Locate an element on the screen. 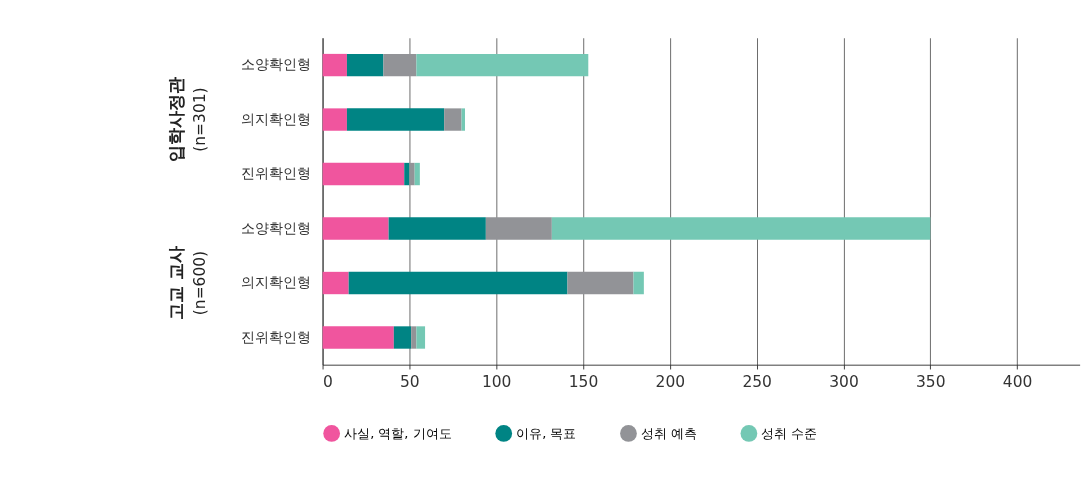 Image resolution: width=1084 pixels, height=491 pixels. legend-label: 사실, 역할, 기여도 is located at coordinates (398, 433).